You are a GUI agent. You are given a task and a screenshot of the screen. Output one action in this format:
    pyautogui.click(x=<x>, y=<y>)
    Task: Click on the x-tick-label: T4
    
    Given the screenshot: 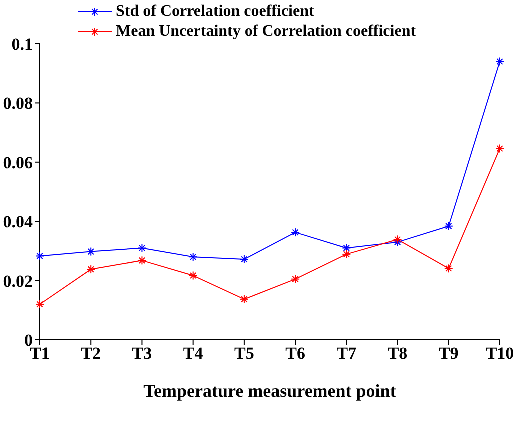 What is the action you would take?
    pyautogui.click(x=193, y=354)
    